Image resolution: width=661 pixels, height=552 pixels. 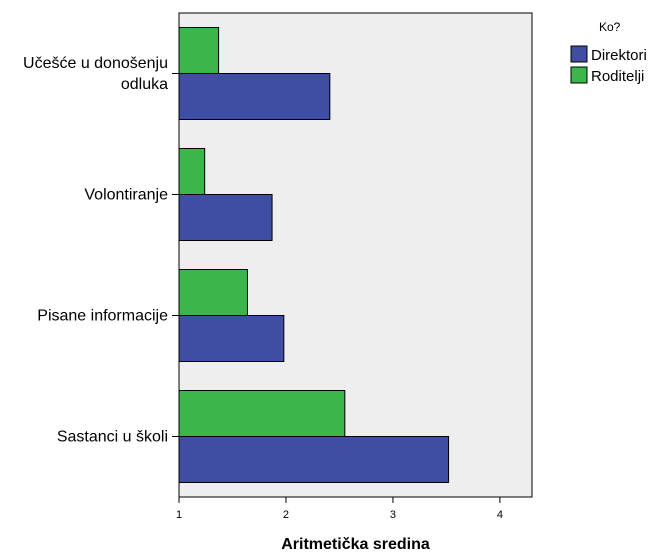 I want to click on legend: Ko? Direktori Roditelji, so click(x=608, y=52).